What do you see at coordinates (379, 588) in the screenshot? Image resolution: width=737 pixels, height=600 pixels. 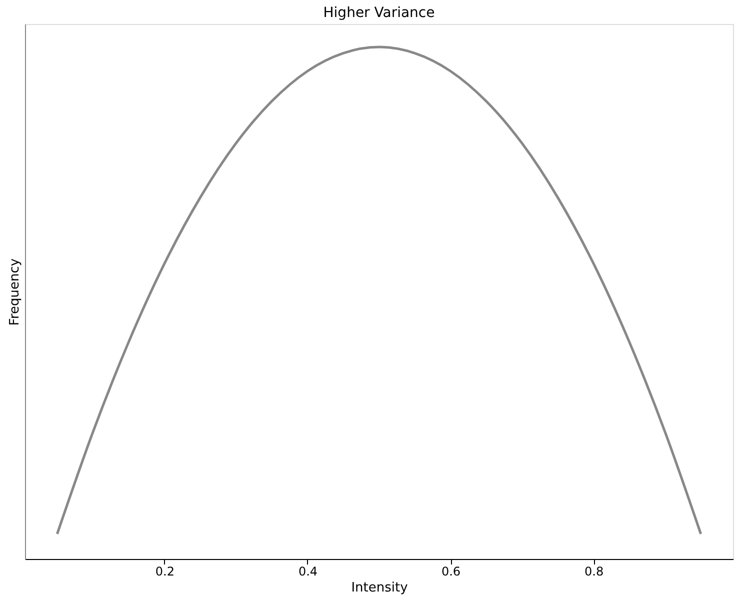 I see `x-axis-title: Intensity` at bounding box center [379, 588].